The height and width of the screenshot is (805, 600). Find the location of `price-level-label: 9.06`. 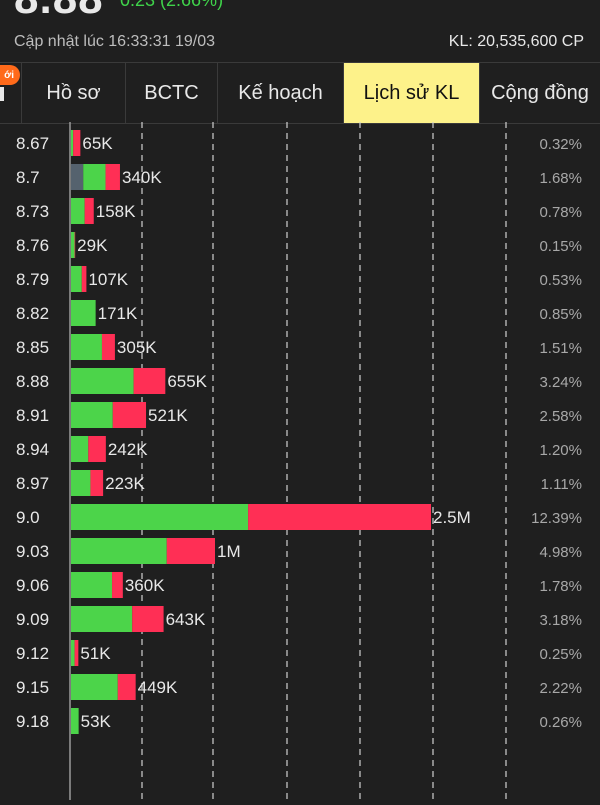

price-level-label: 9.06 is located at coordinates (32, 585).